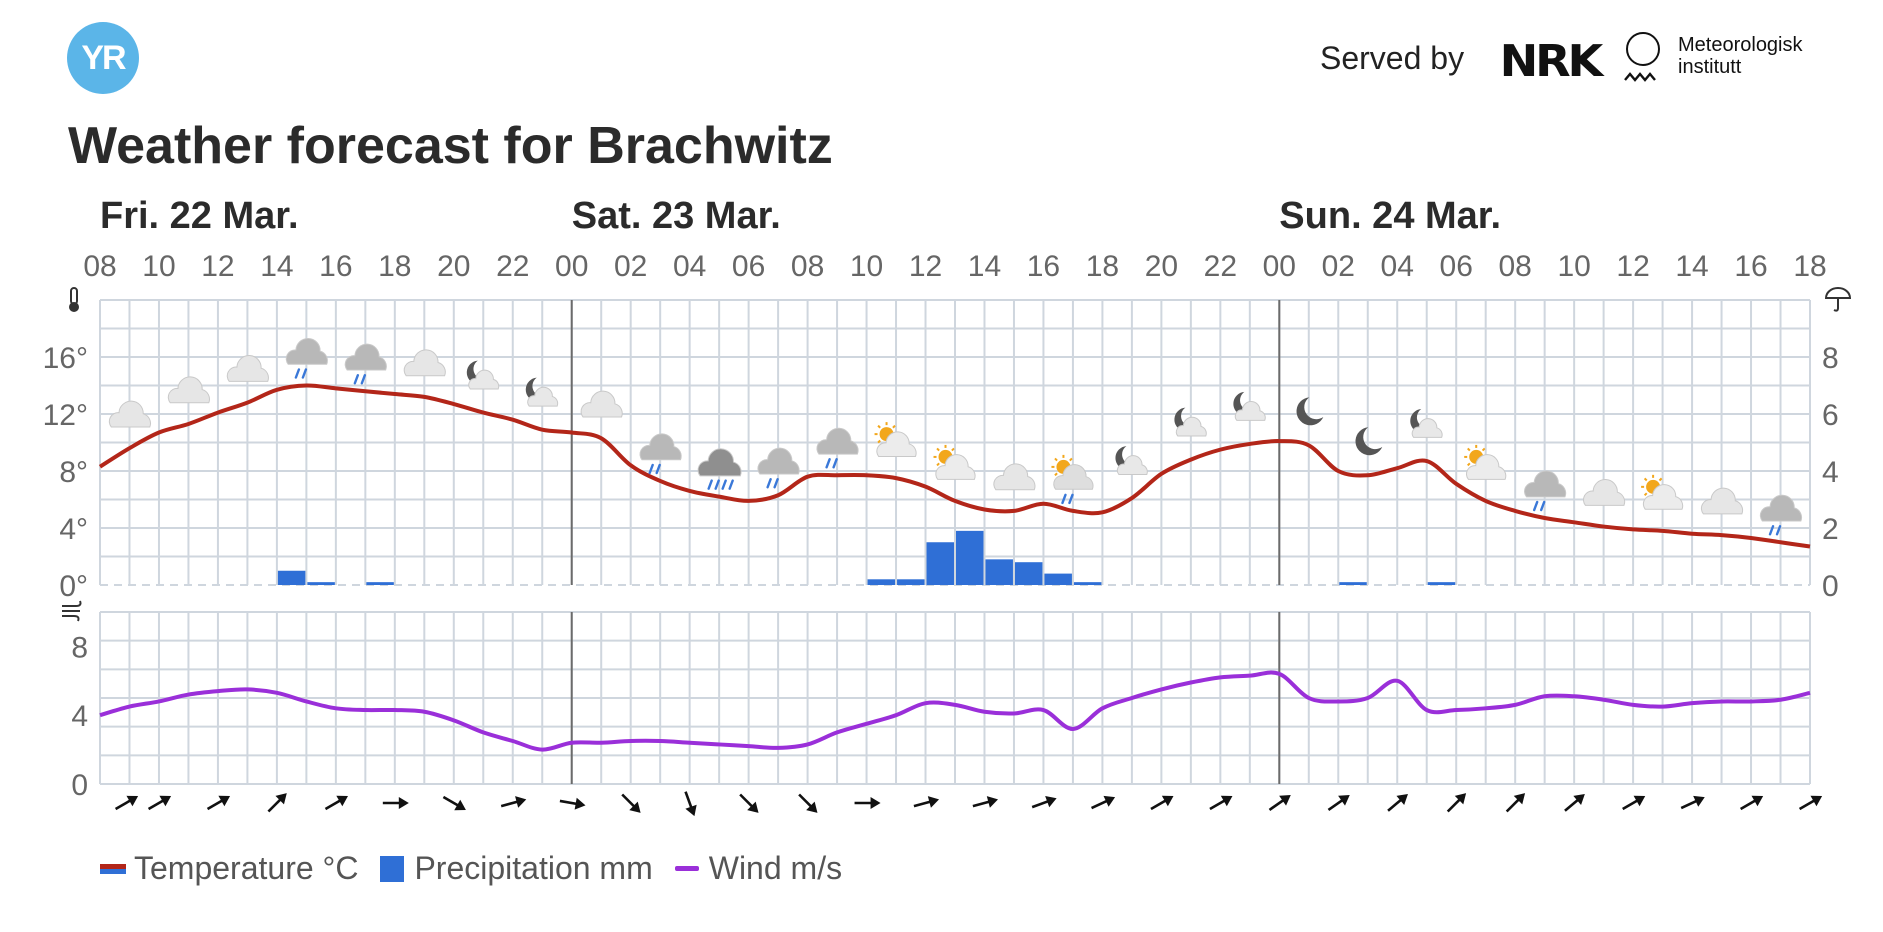 Image resolution: width=1883 pixels, height=932 pixels. I want to click on precipitation-tick-label: 2, so click(1830, 529).